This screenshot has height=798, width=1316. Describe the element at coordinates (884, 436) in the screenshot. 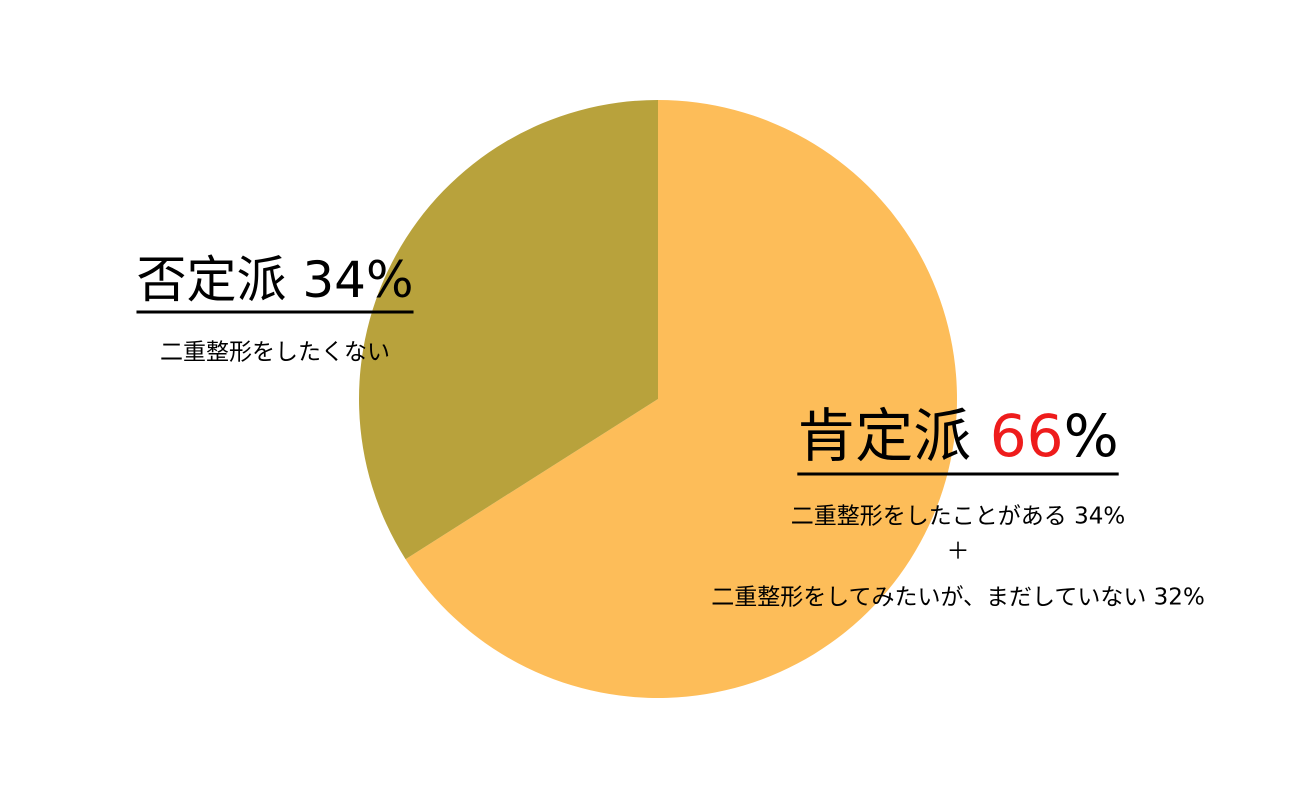

I see `category-name: 肯定派` at that location.